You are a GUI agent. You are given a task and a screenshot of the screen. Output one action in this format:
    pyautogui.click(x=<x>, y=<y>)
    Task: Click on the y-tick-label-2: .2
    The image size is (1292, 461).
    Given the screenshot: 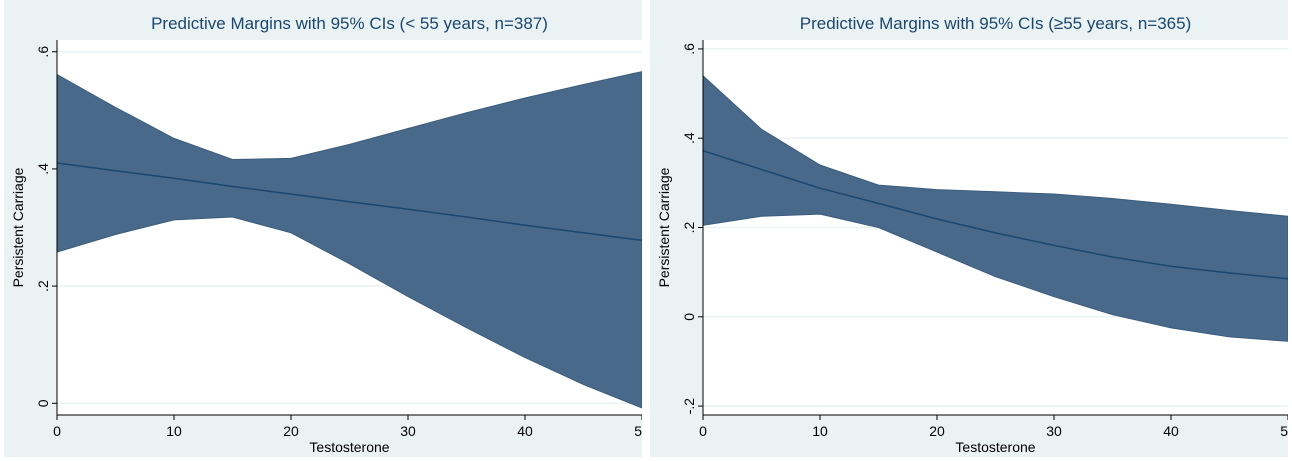 What is the action you would take?
    pyautogui.click(x=689, y=227)
    